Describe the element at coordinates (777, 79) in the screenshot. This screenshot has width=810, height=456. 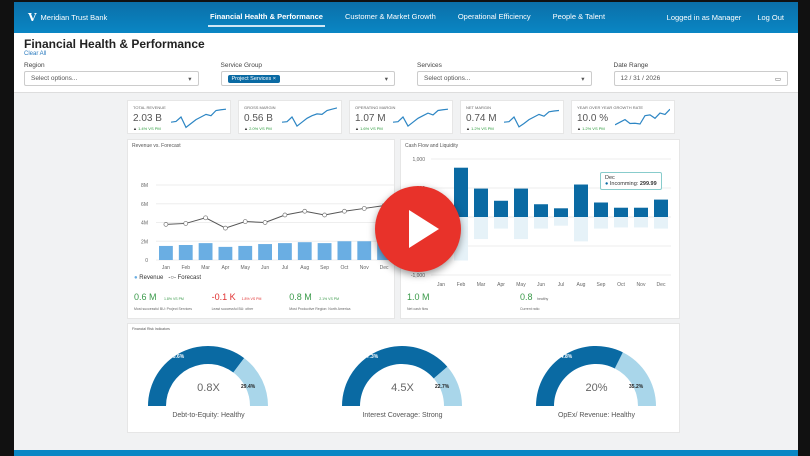
I see `calendar-icon: ▭` at that location.